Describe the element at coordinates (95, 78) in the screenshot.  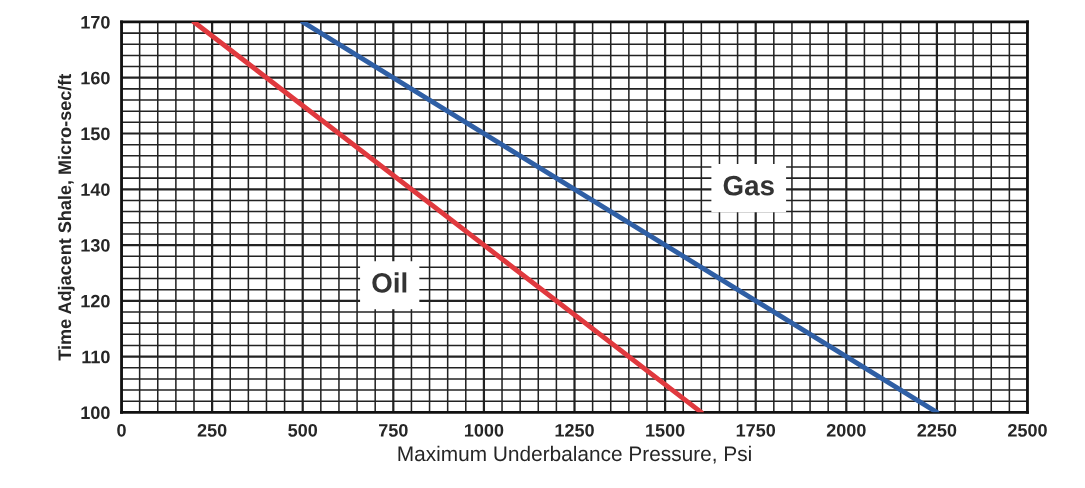
I see `y-tick-label: 160` at that location.